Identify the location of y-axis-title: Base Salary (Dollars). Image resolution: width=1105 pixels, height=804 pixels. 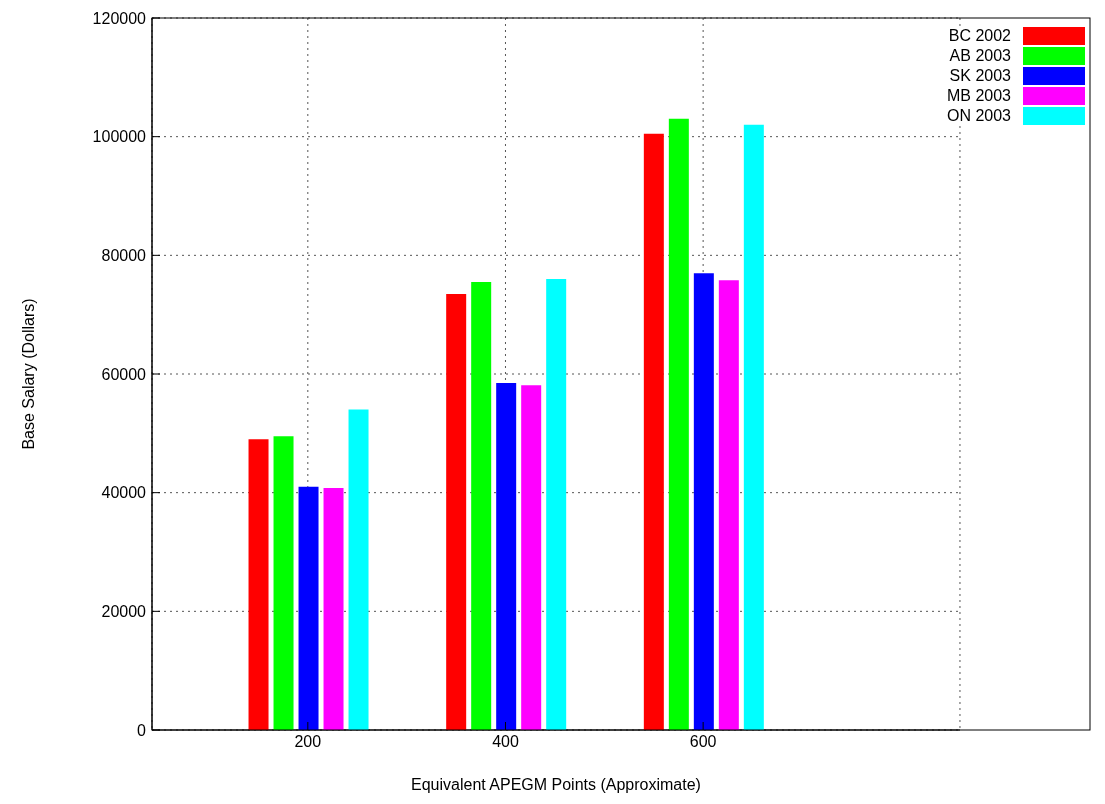
(28, 374).